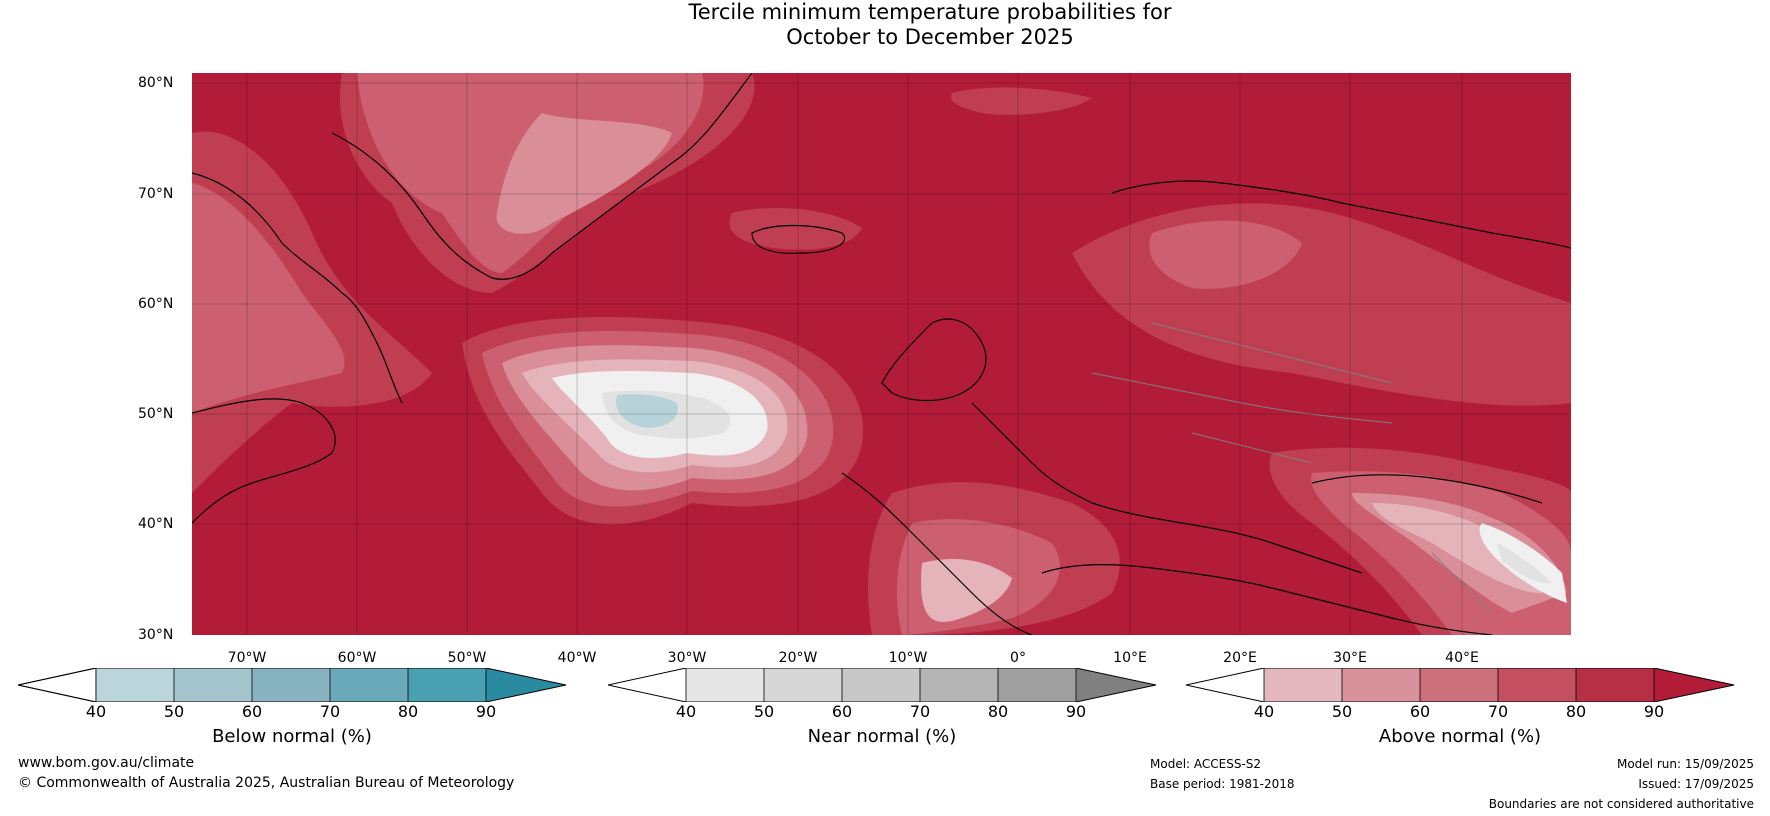 This screenshot has height=816, width=1770. What do you see at coordinates (1222, 784) in the screenshot?
I see `footer-base-period: Base period: 1981-2018` at bounding box center [1222, 784].